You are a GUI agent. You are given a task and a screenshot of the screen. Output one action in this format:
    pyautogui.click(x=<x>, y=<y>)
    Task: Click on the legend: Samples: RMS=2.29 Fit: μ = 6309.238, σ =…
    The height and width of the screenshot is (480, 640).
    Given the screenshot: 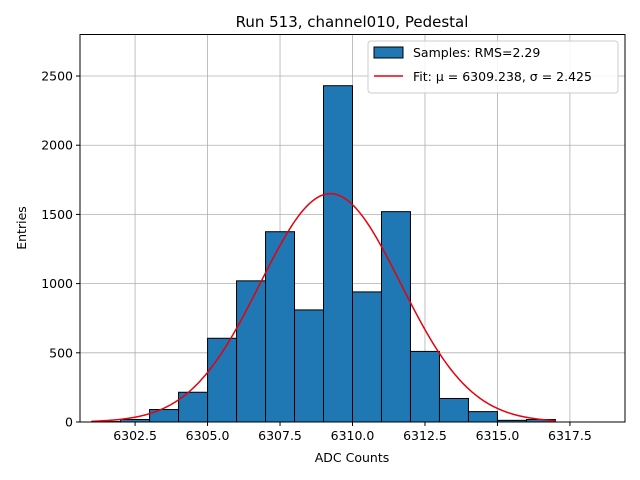 What is the action you would take?
    pyautogui.click(x=493, y=67)
    